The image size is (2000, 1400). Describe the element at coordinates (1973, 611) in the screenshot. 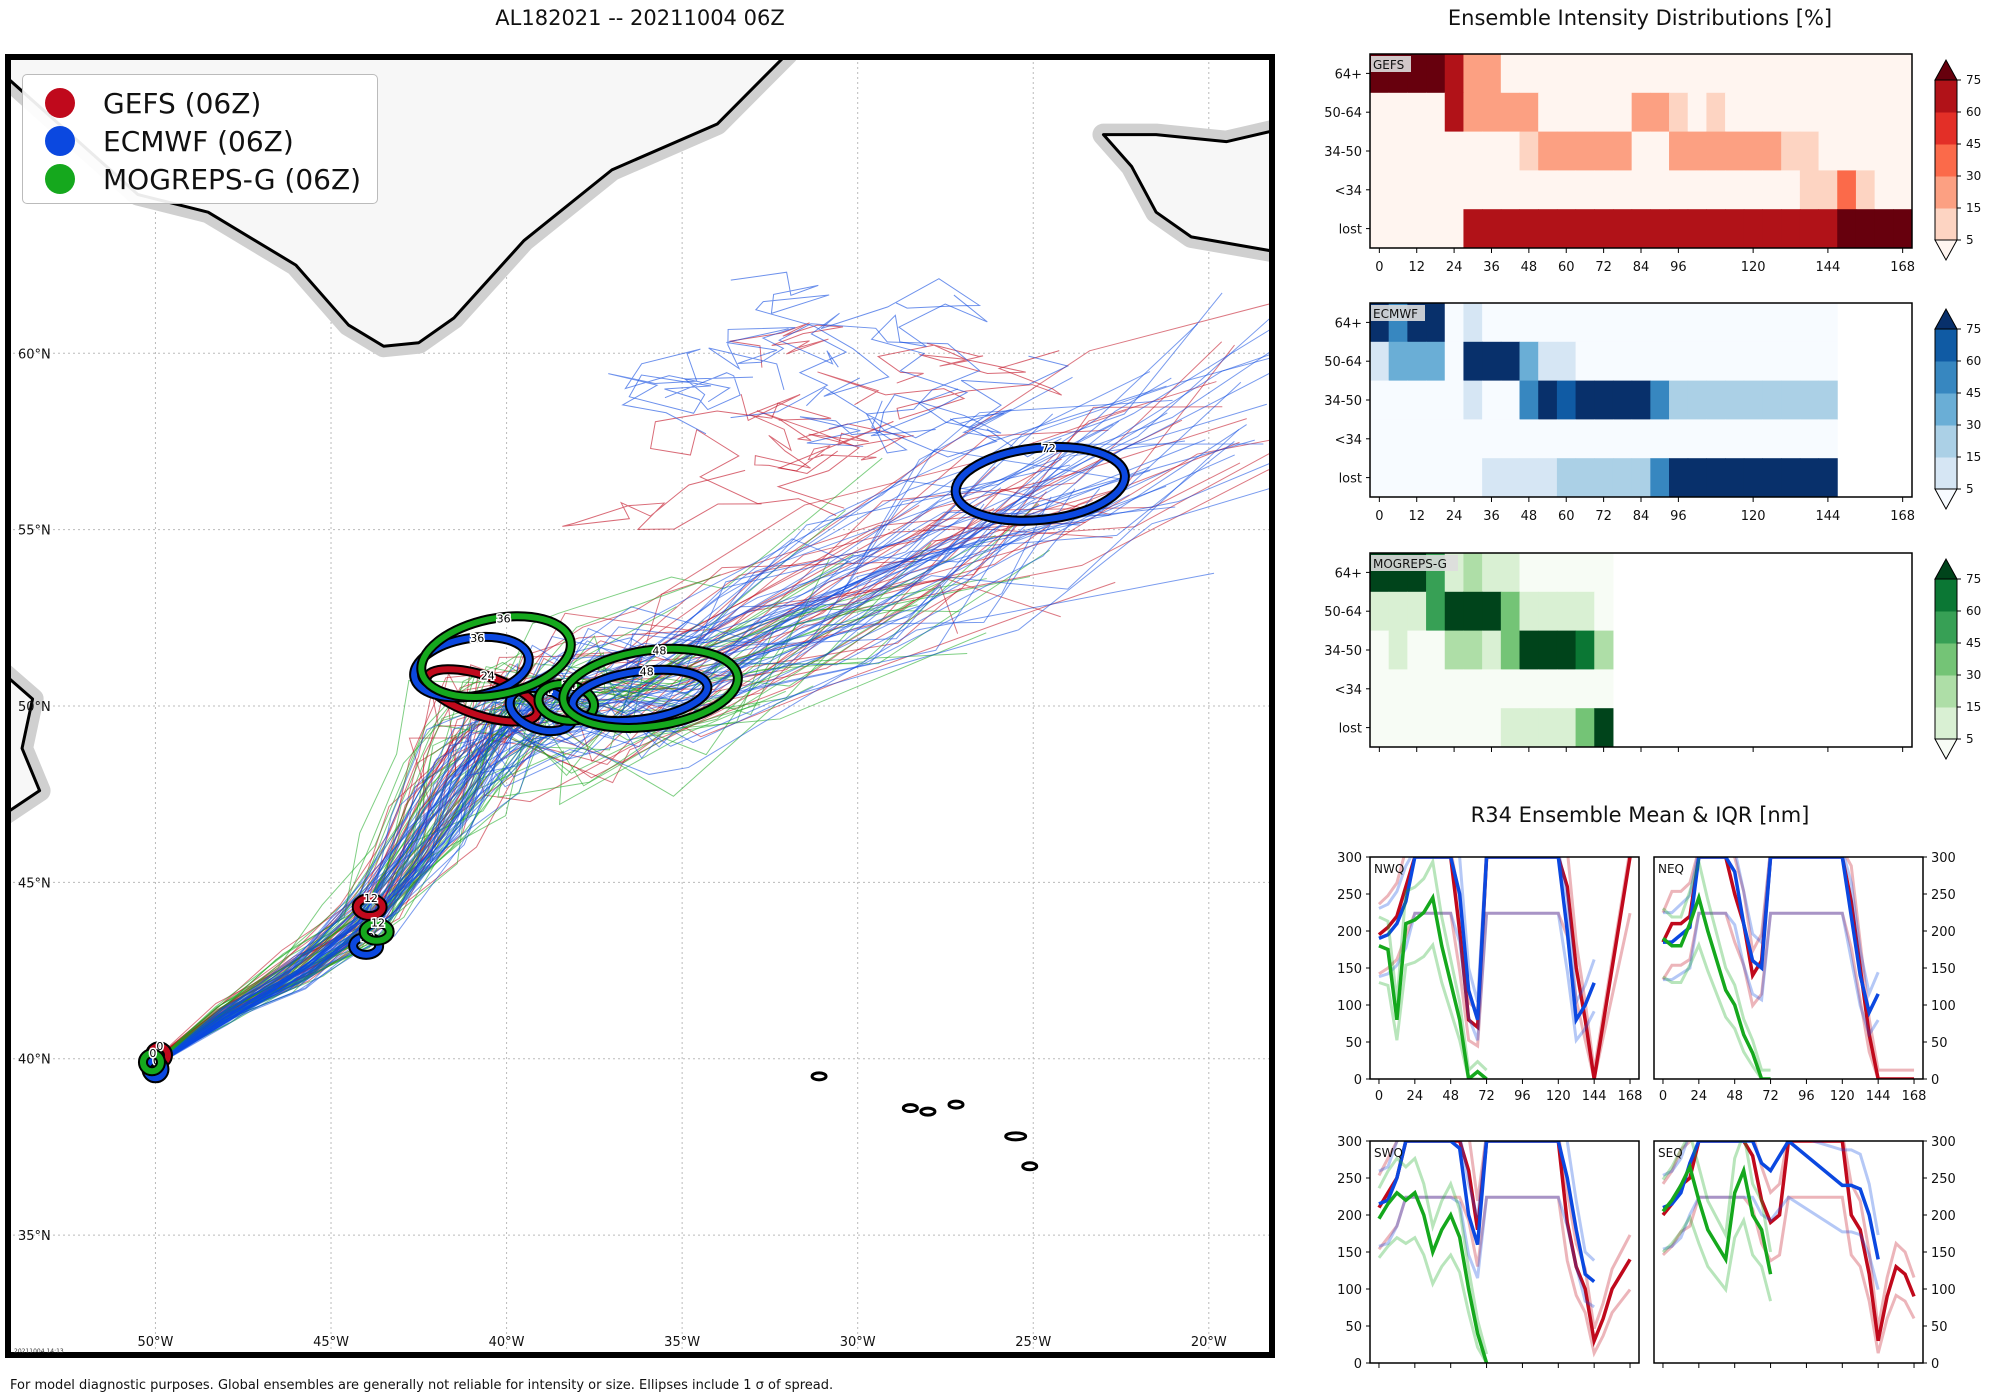

I see `colorbar-tick-label: 60` at that location.